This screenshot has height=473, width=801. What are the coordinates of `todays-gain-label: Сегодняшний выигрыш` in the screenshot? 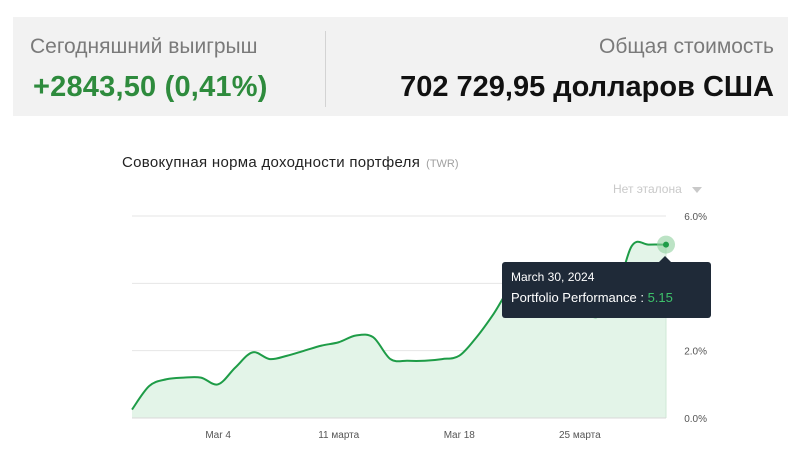 It's located at (144, 46).